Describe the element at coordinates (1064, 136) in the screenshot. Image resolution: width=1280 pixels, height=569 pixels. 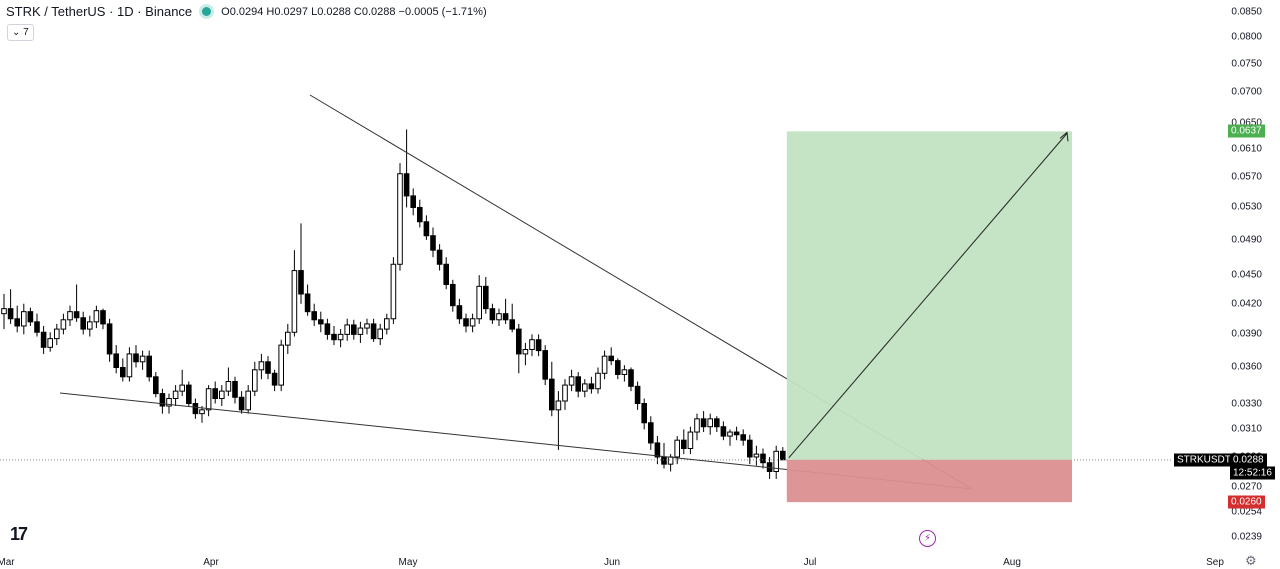
I see `arrow-head-icon` at that location.